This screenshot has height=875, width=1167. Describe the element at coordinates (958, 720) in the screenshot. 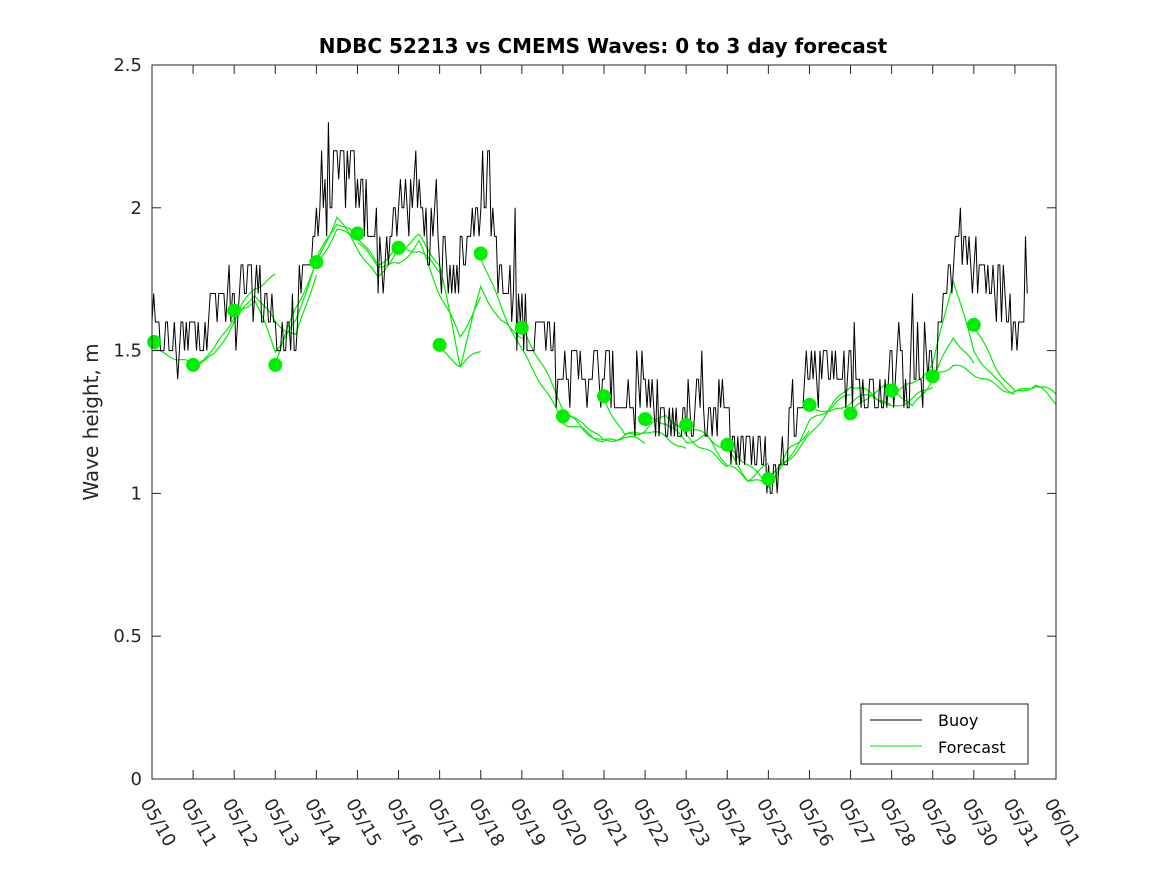

I see `legend-buoy-label: Buoy` at that location.